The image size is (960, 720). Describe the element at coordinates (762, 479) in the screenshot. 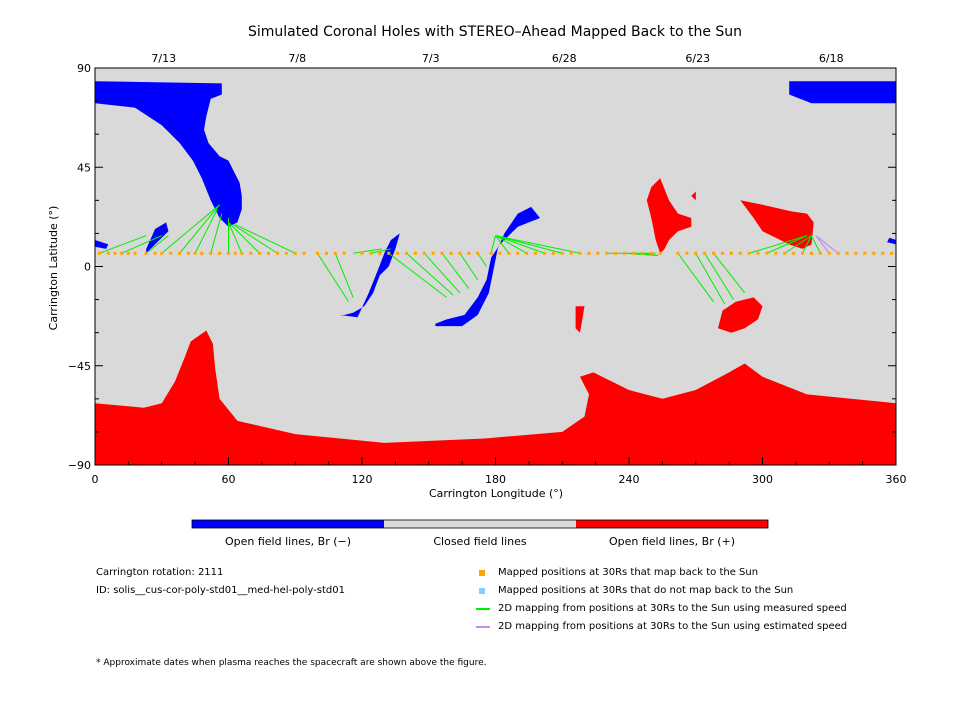

I see `x-tick-label: 300` at that location.